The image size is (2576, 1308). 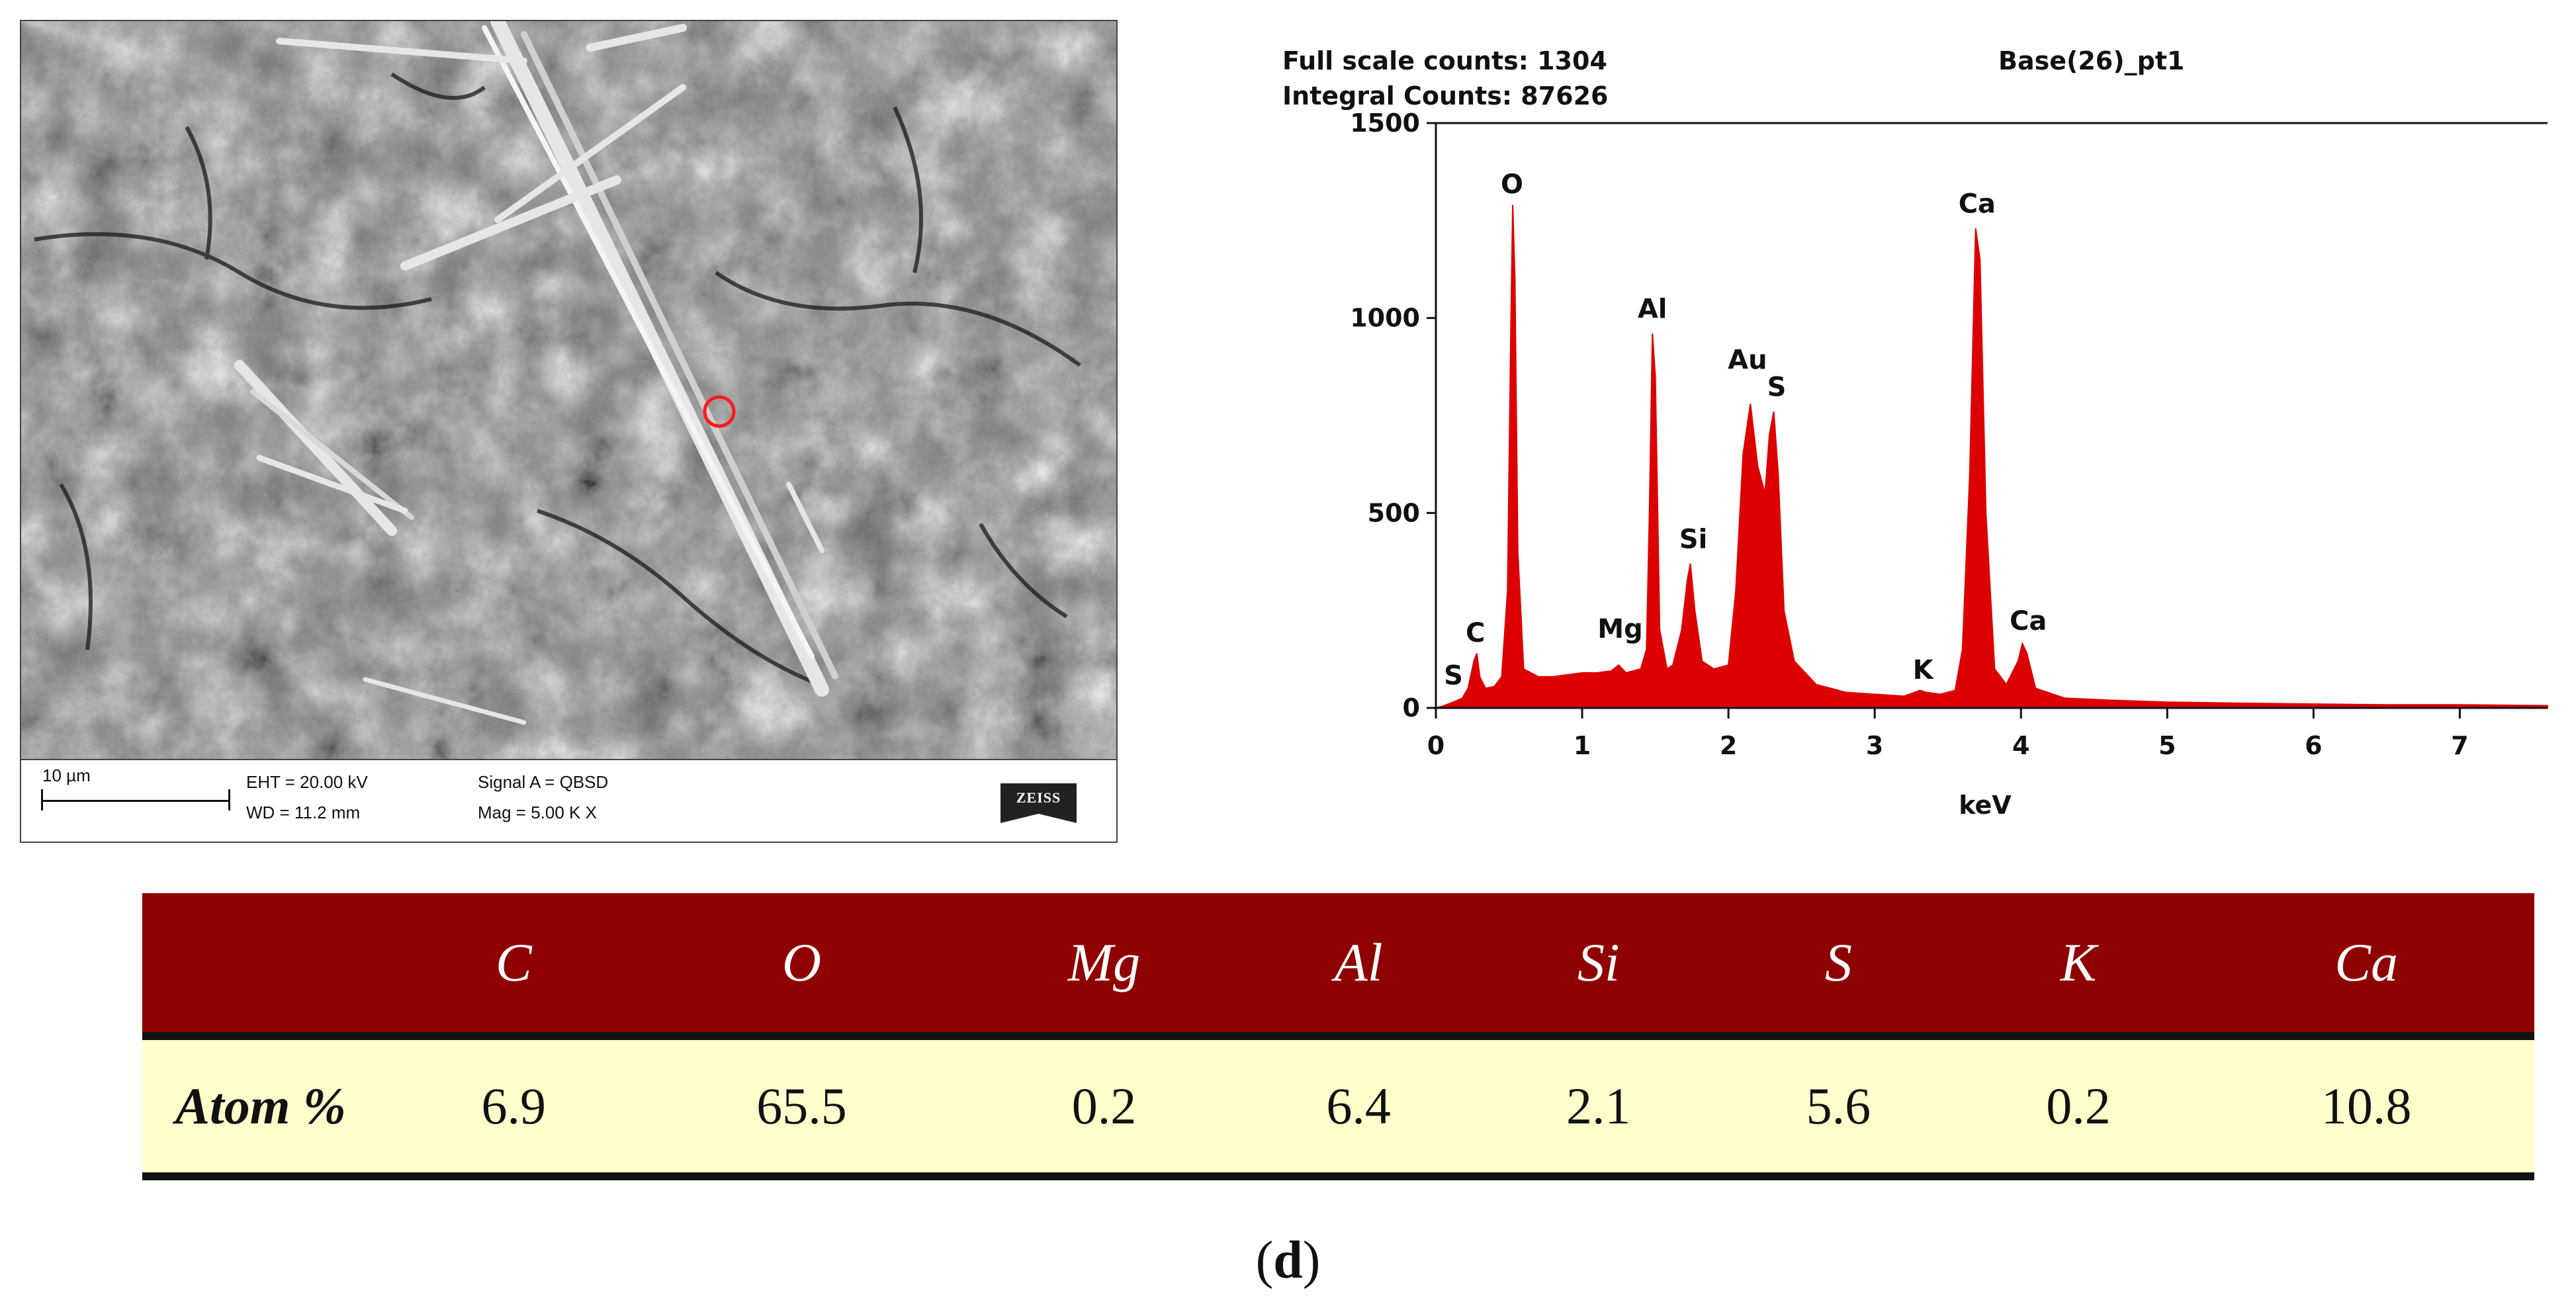 What do you see at coordinates (1435, 745) in the screenshot?
I see `x-tick-label: 0` at bounding box center [1435, 745].